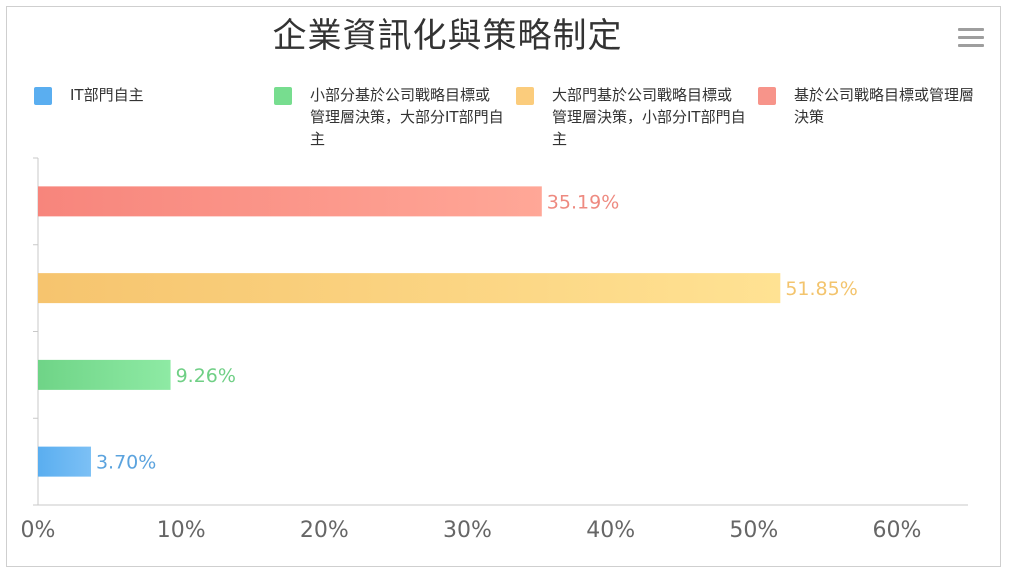 This screenshot has height=575, width=1010. What do you see at coordinates (583, 202) in the screenshot?
I see `data-label-3: 35.19%` at bounding box center [583, 202].